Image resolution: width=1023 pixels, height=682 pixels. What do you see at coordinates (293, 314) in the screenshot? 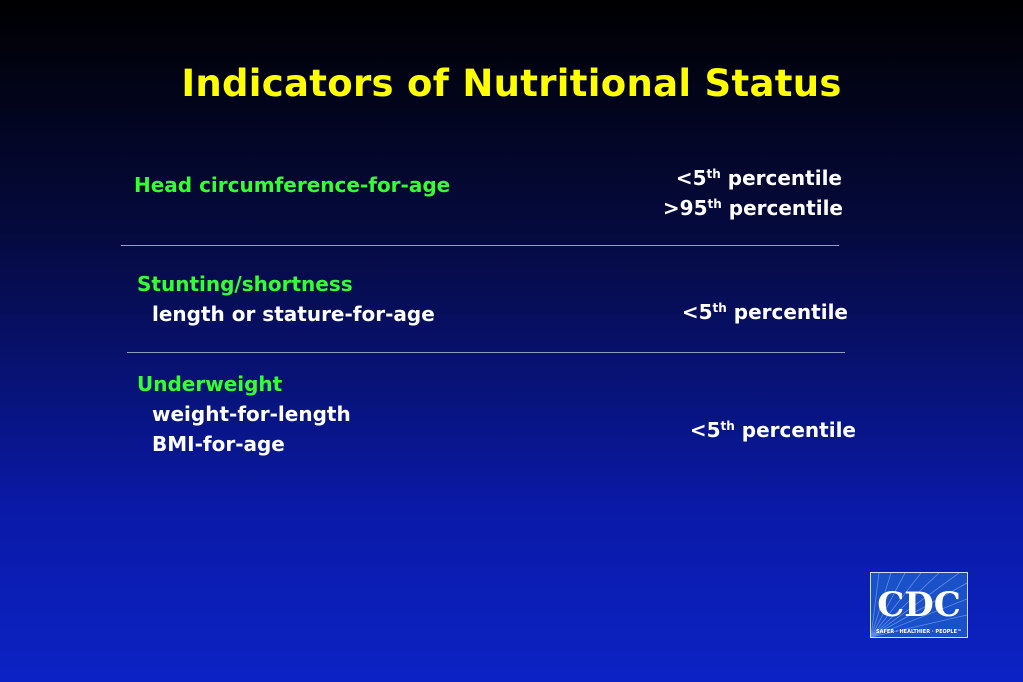
I see `stunting-subitem: length or stature-for-age` at bounding box center [293, 314].